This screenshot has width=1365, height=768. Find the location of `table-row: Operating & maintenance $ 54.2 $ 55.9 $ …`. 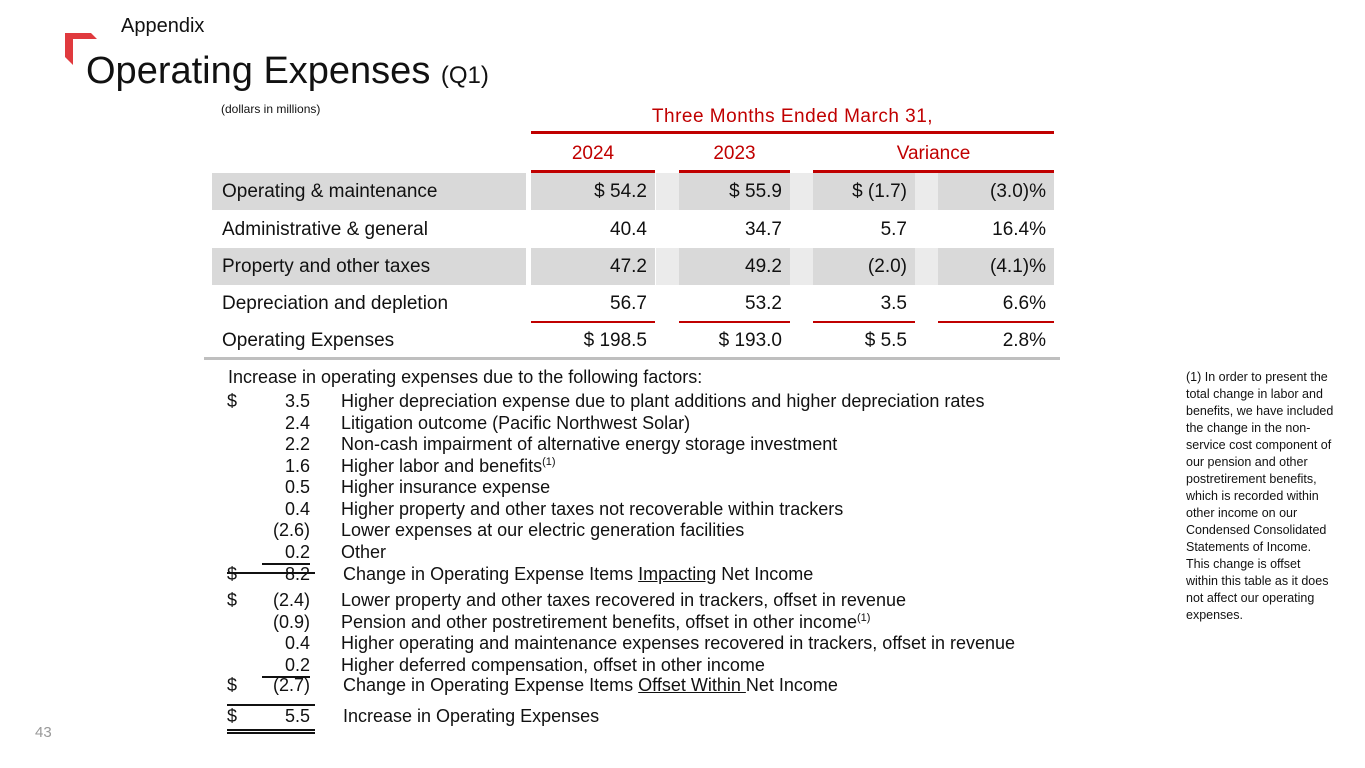

table-row: Operating & maintenance $ 54.2 $ 55.9 $ … is located at coordinates (633, 191).